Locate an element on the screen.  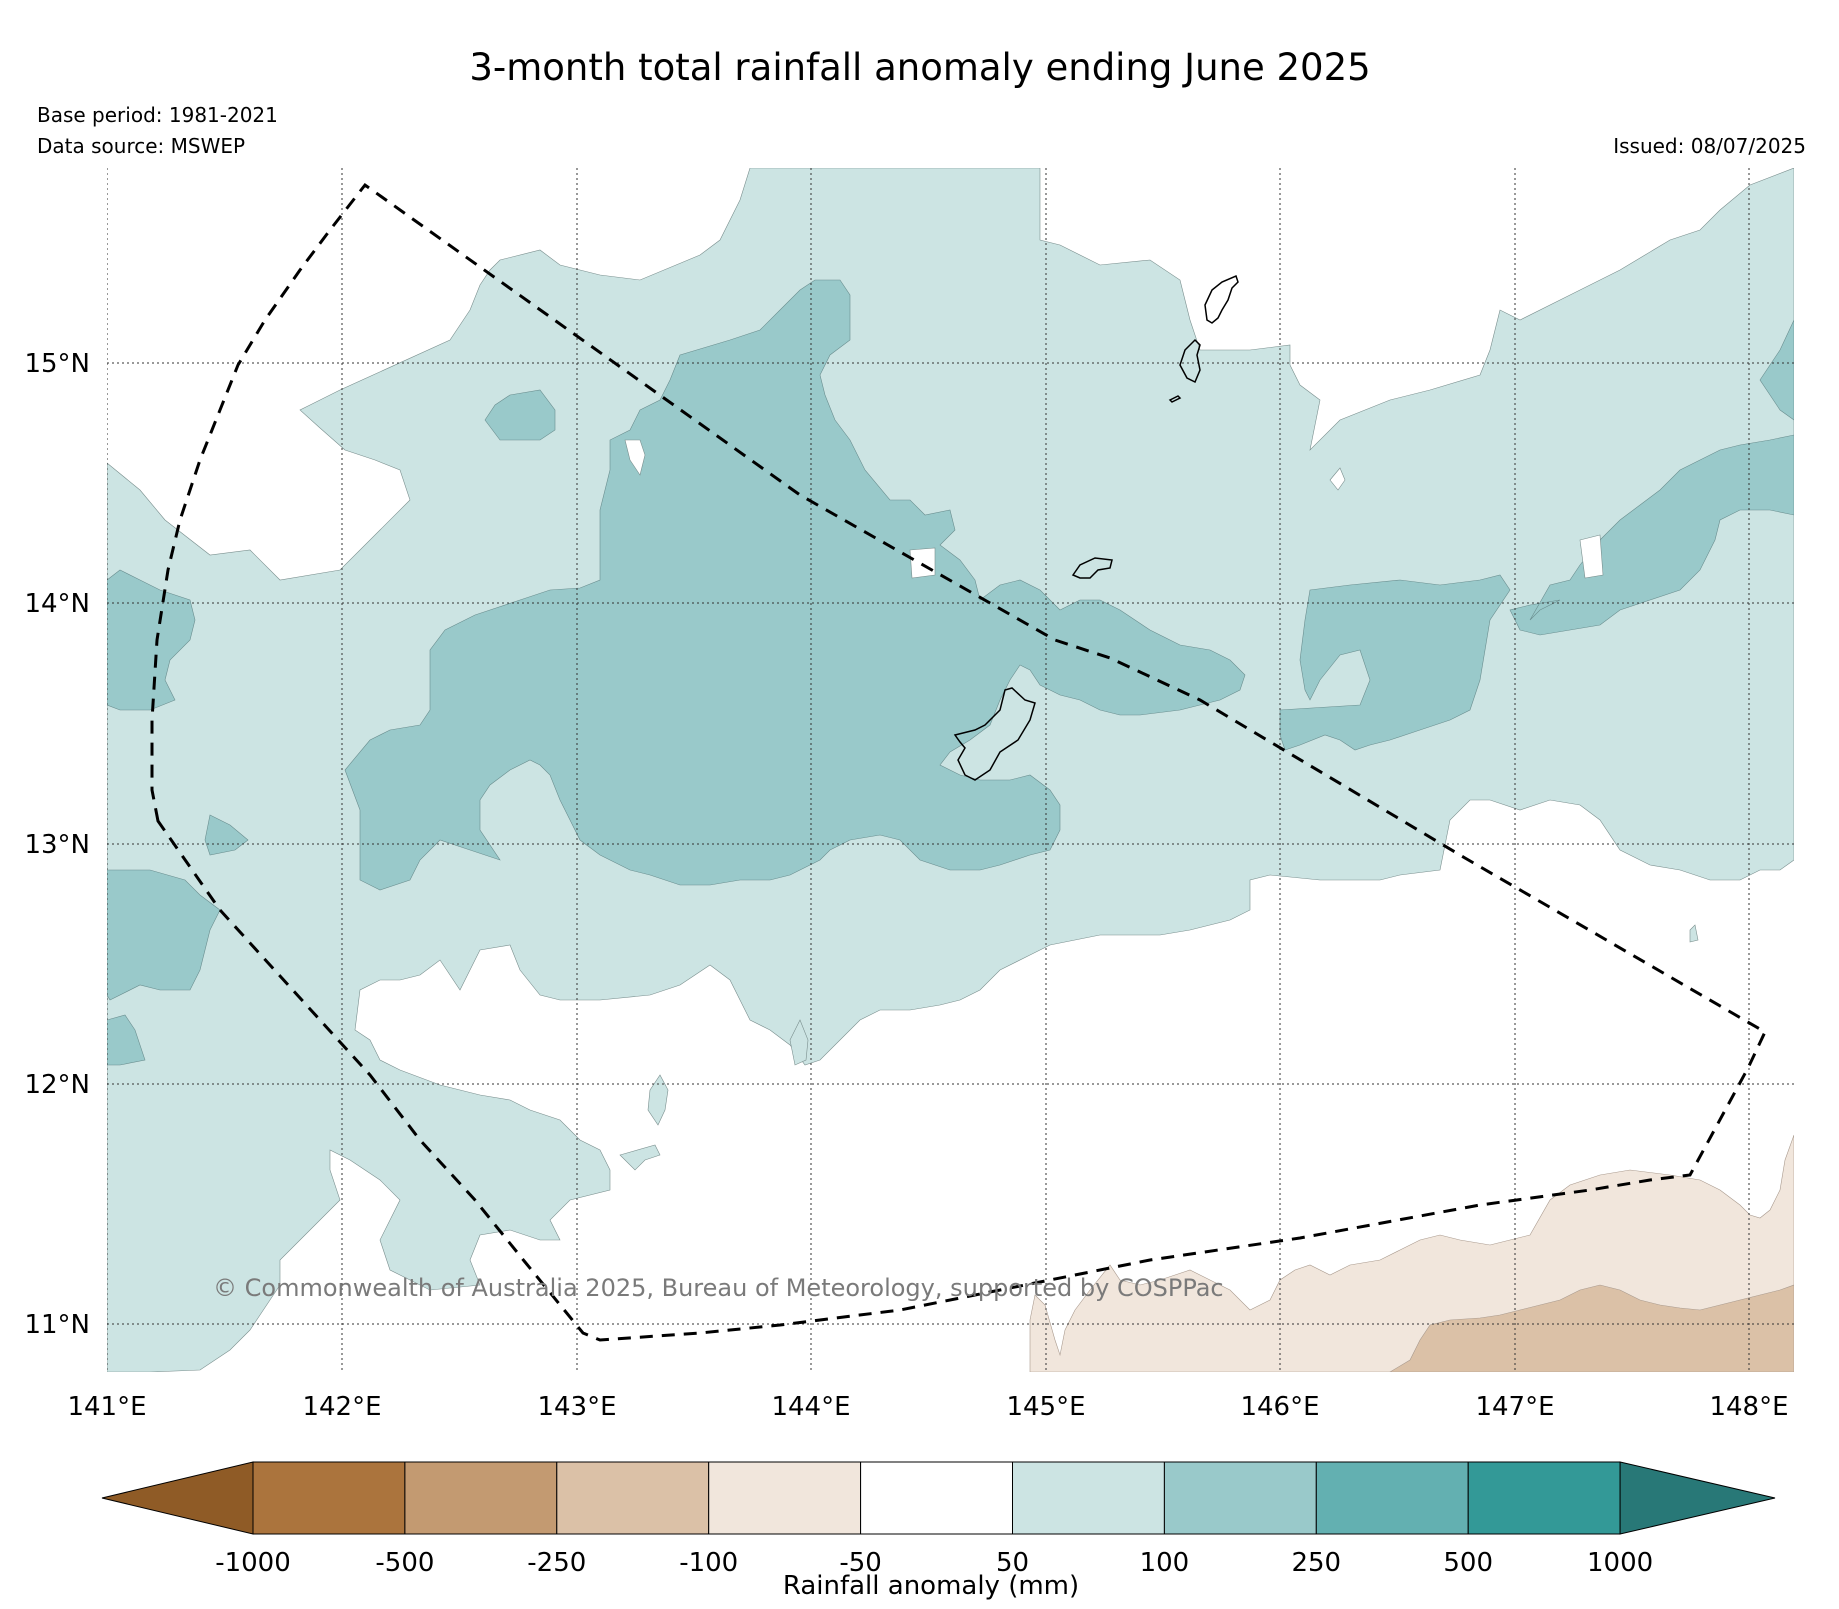
colorbar-tick: -250 is located at coordinates (556, 1563).